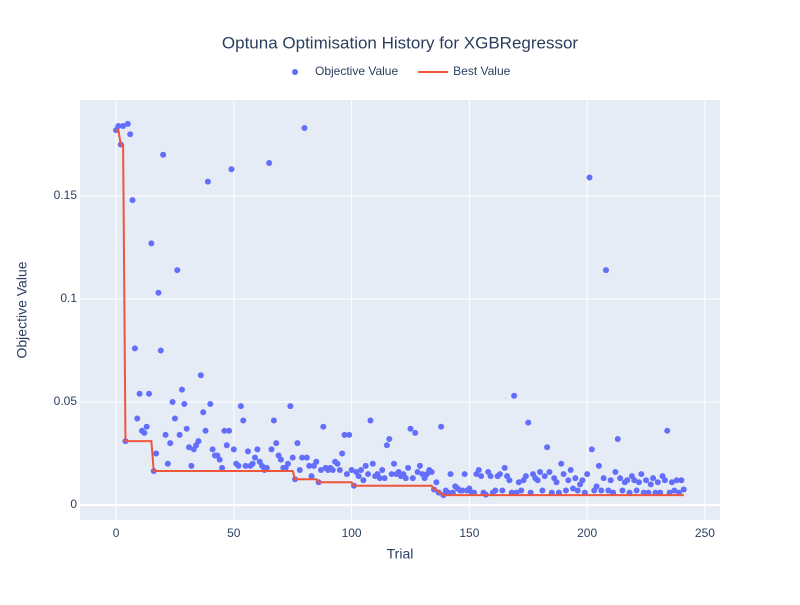 The height and width of the screenshot is (605, 800). Describe the element at coordinates (234, 533) in the screenshot. I see `x-tick-label: 50` at that location.